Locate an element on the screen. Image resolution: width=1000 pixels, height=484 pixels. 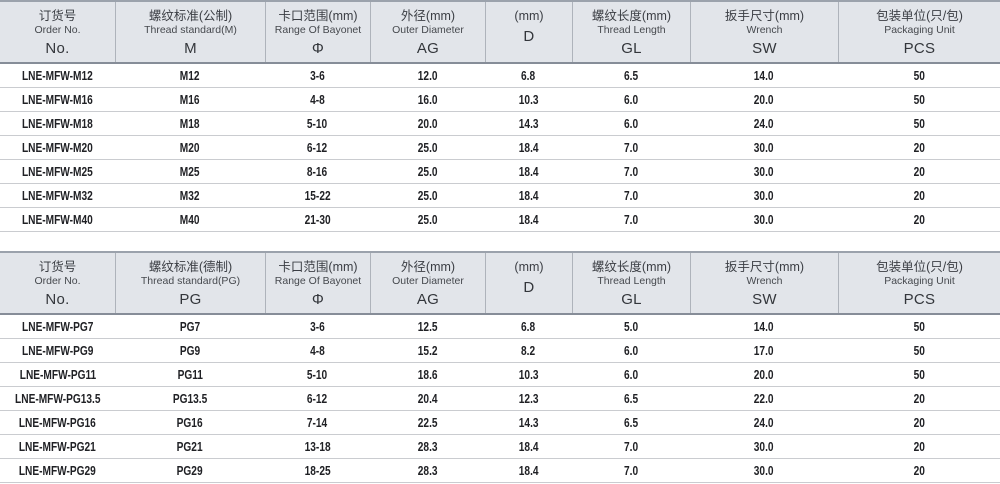
column-header-thread-standard-zh: 螺纹标准(德制) is located at coordinates (190, 267).